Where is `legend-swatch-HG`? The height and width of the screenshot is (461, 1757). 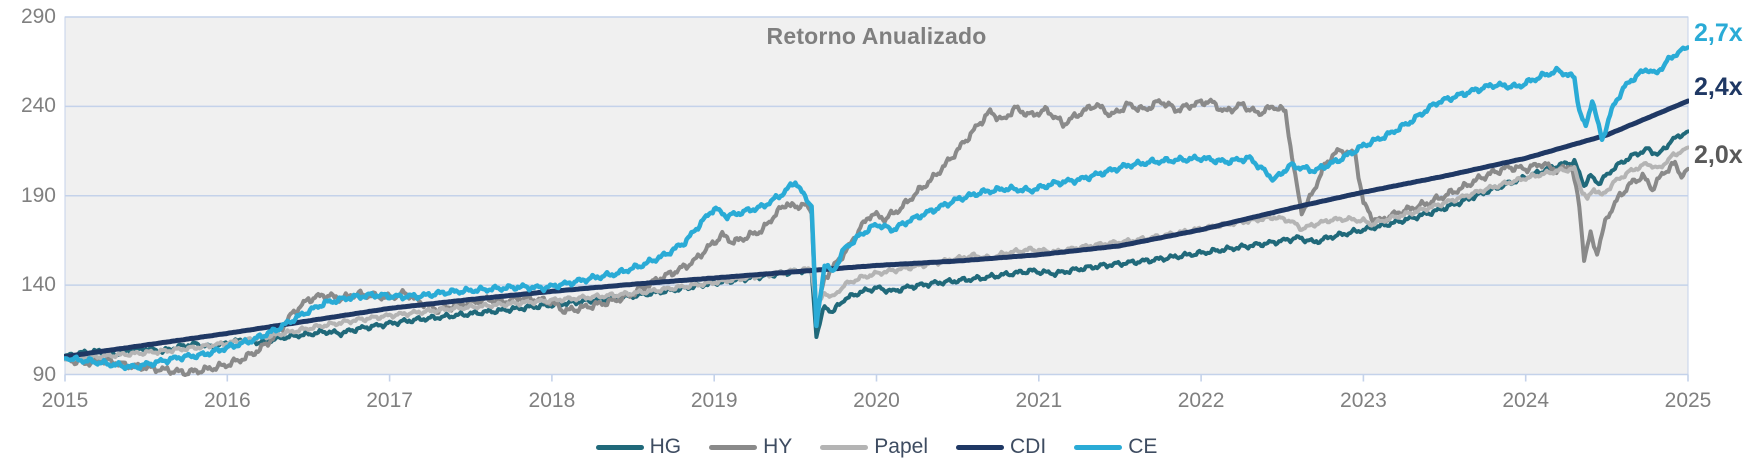 legend-swatch-HG is located at coordinates (619, 447).